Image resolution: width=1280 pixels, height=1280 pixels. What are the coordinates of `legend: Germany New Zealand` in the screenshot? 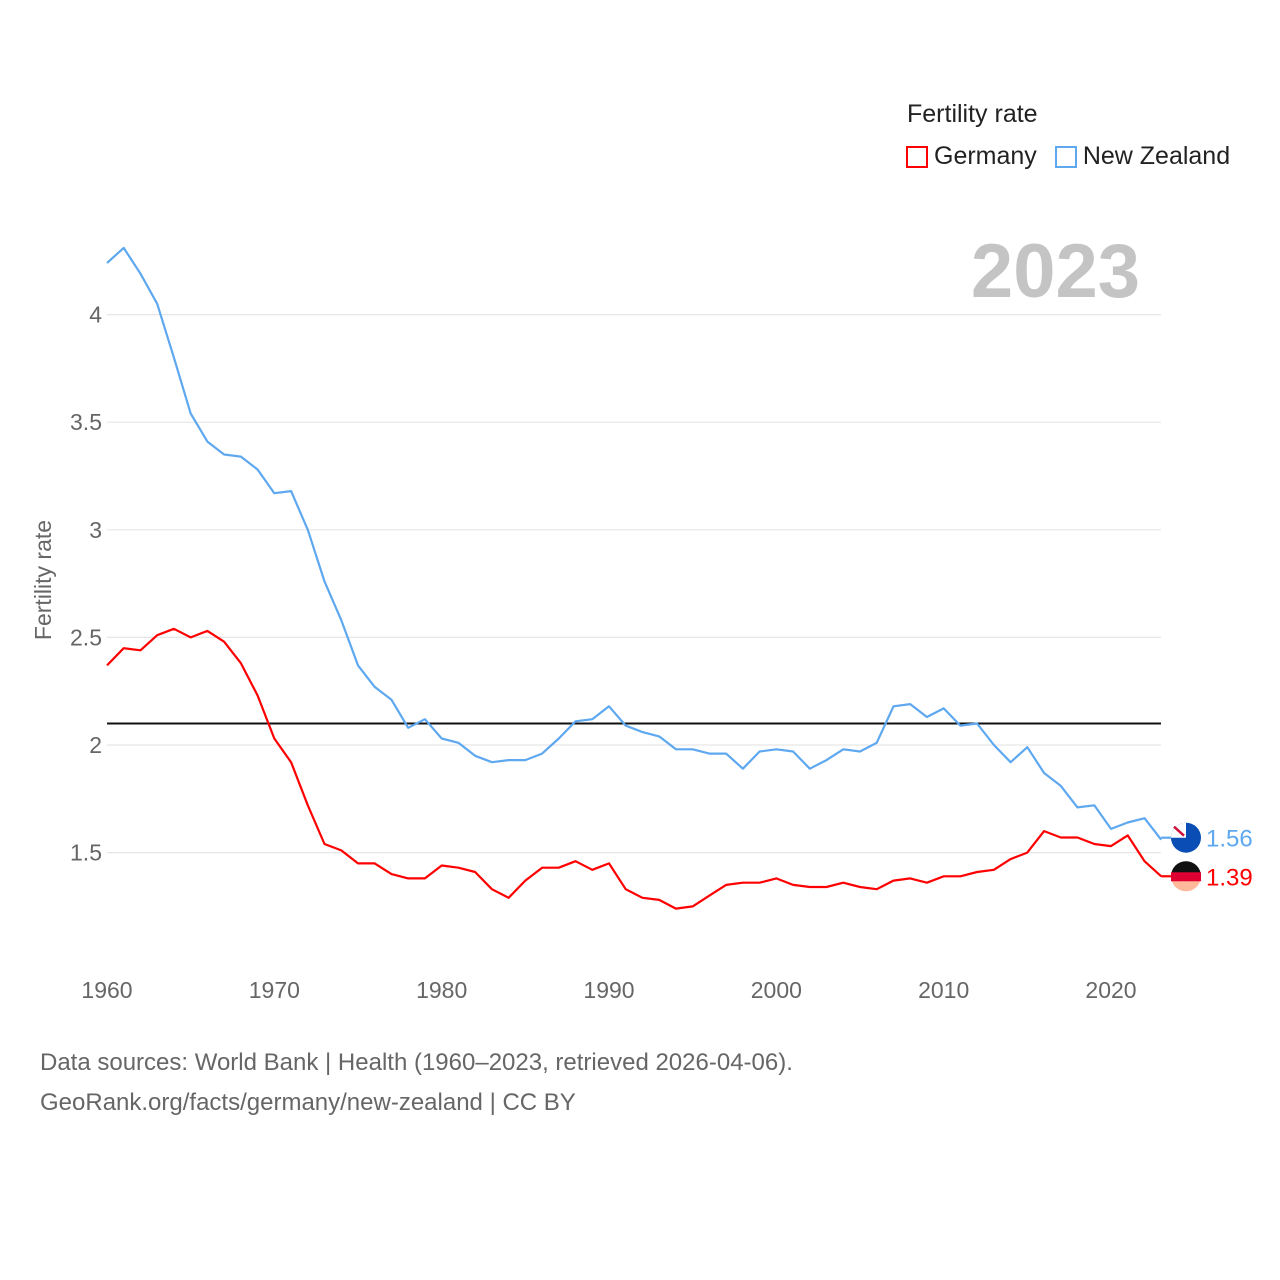 It's located at (1068, 156).